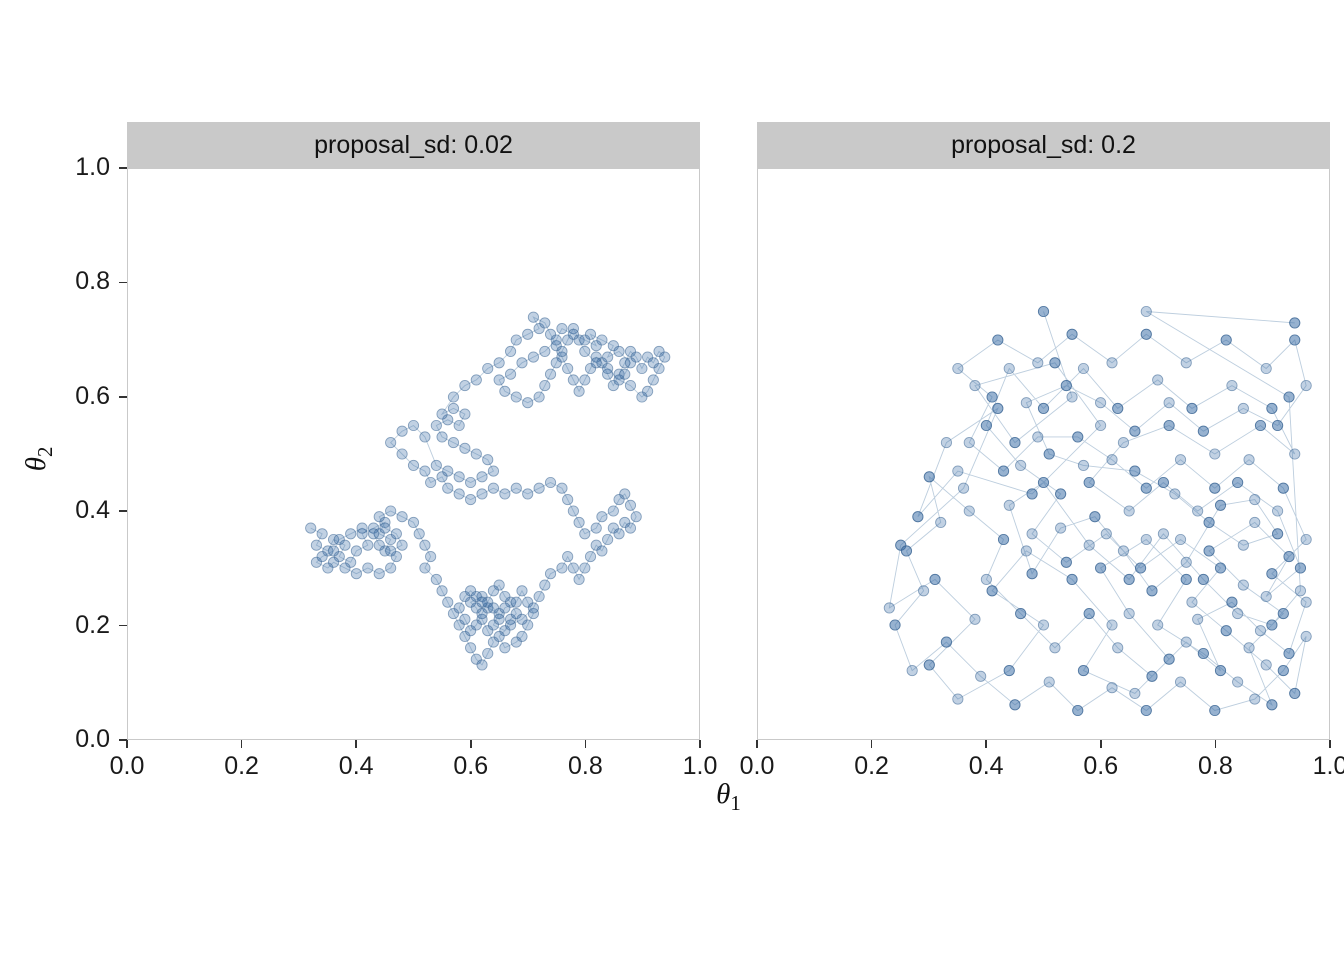 The image size is (1344, 960). What do you see at coordinates (92, 281) in the screenshot?
I see `y-tick-label: 0.8` at bounding box center [92, 281].